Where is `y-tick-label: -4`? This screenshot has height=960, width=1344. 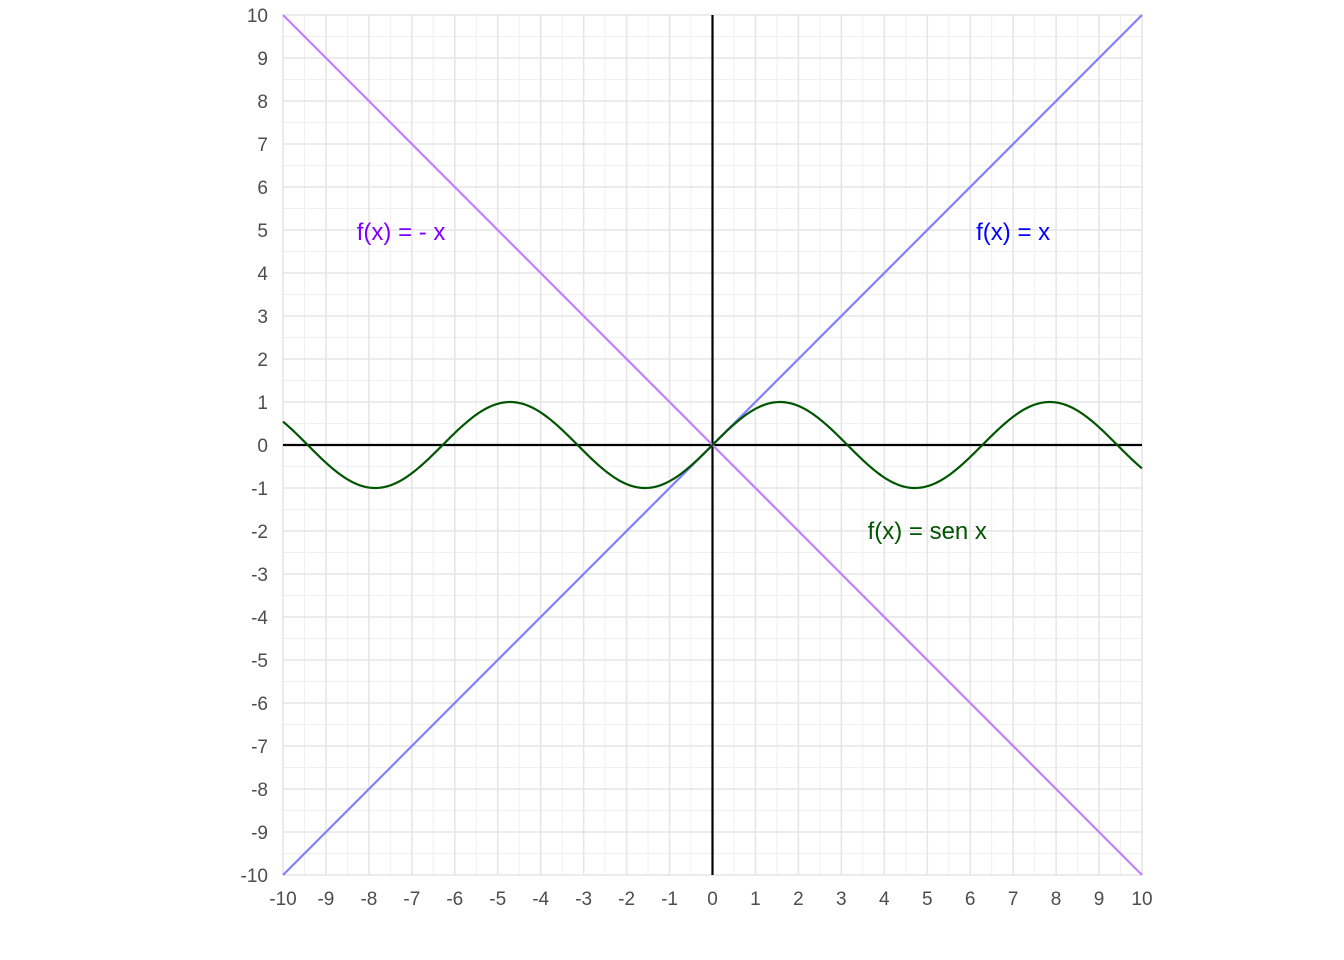
y-tick-label: -4 is located at coordinates (259, 618).